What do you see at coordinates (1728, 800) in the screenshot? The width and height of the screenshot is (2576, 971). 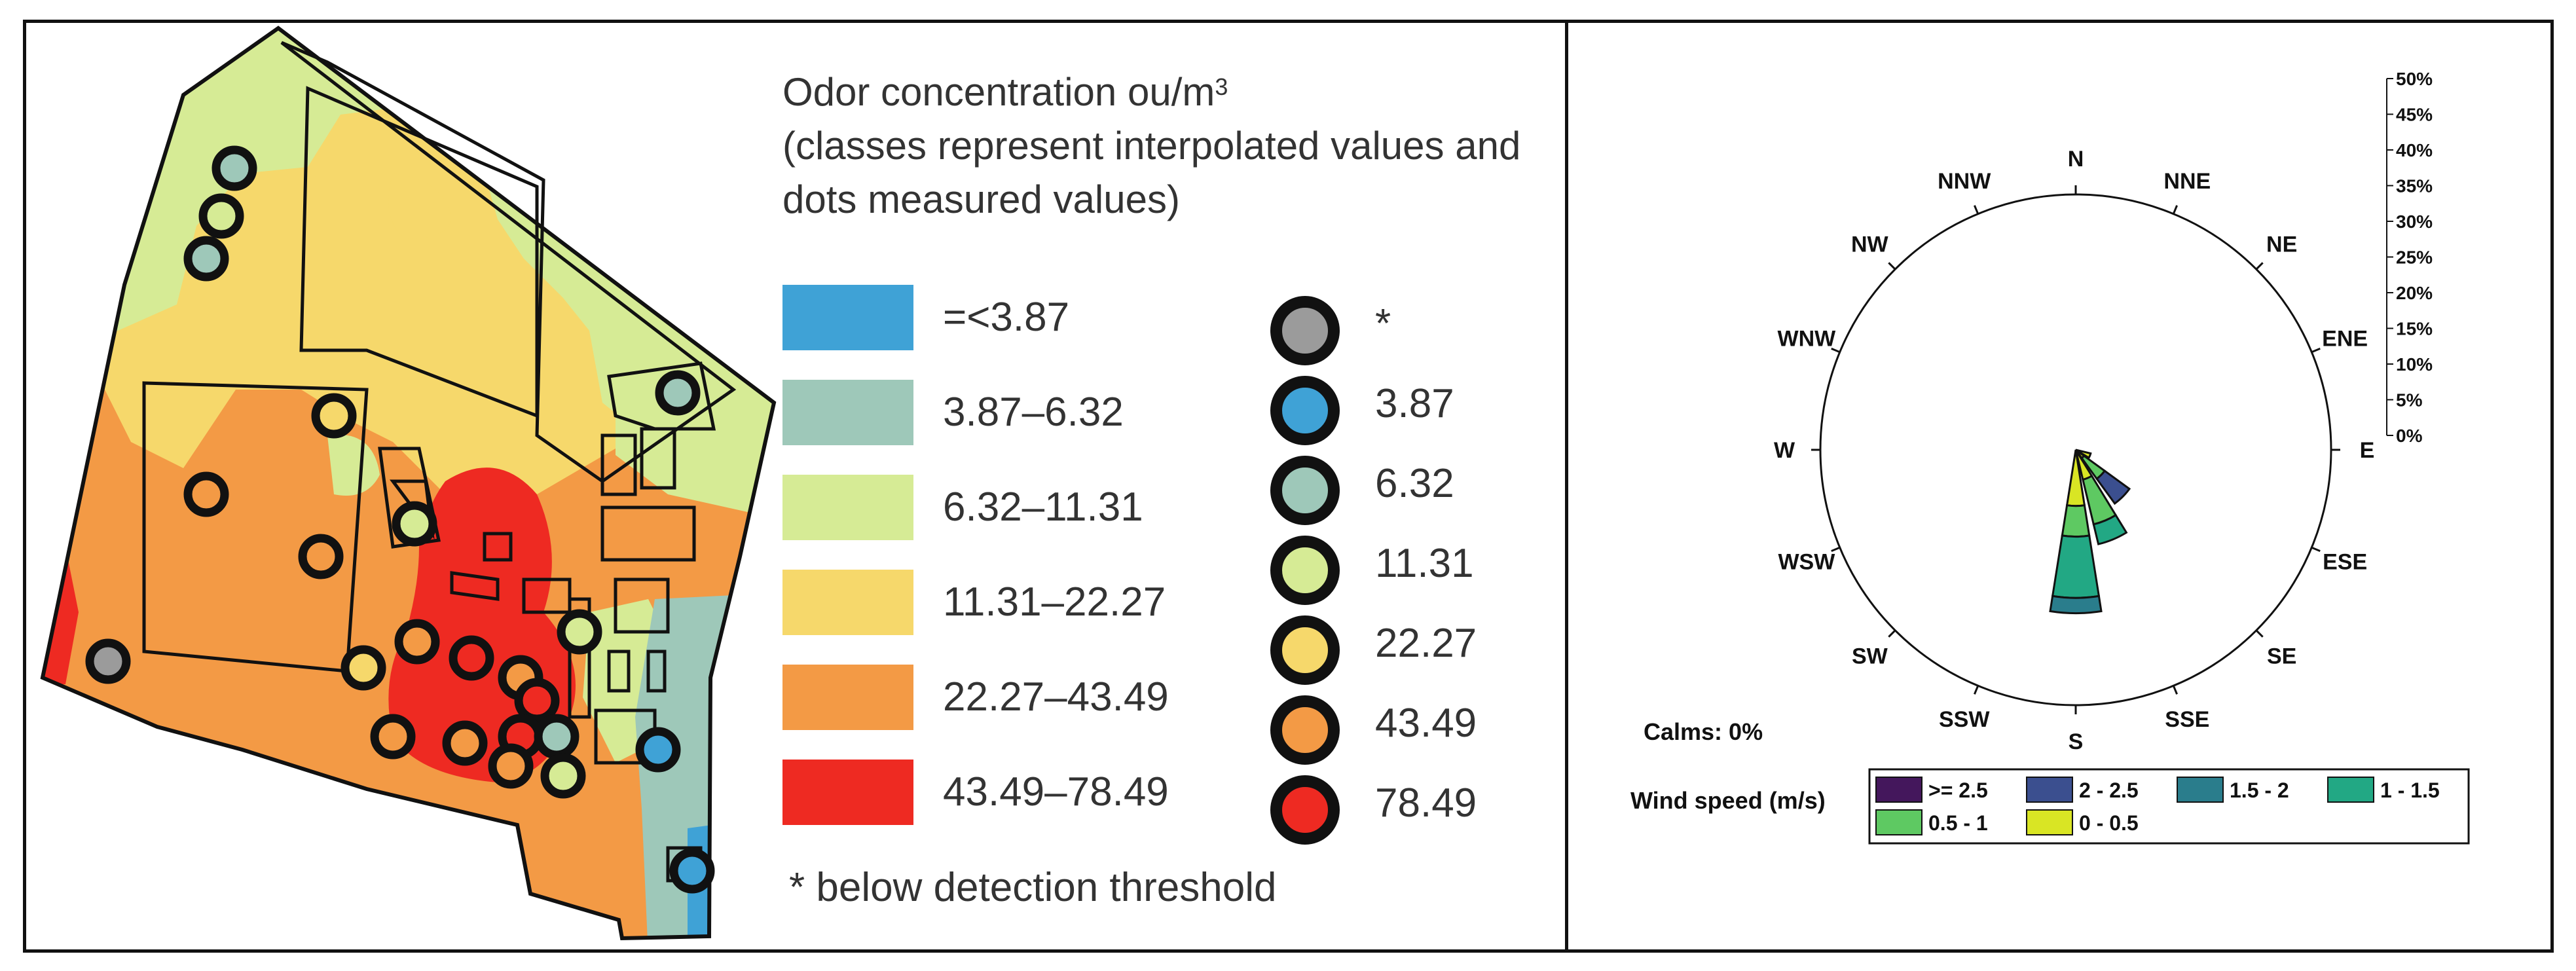 I see `wind-speed-title: Wind speed (m/s)` at bounding box center [1728, 800].